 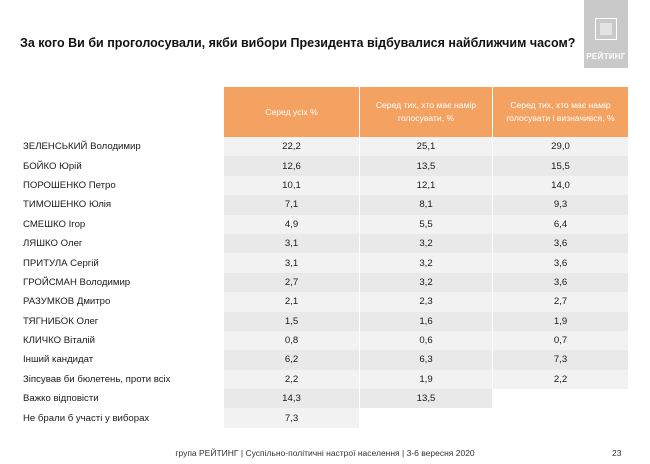 What do you see at coordinates (606, 56) in the screenshot?
I see `logo-text: РЕЙТИНГ` at bounding box center [606, 56].